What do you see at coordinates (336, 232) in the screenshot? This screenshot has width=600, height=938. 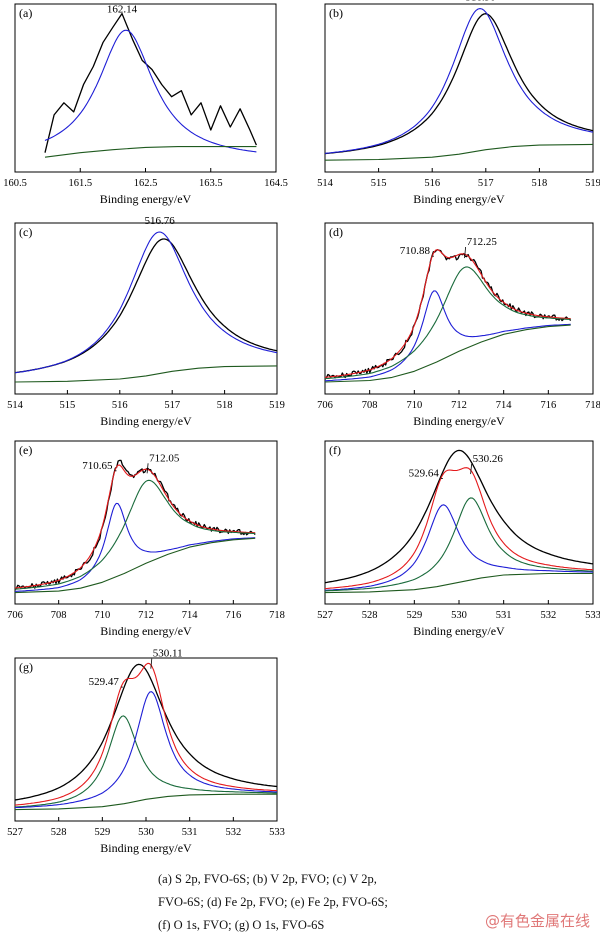 I see `panel-label: (d)` at bounding box center [336, 232].